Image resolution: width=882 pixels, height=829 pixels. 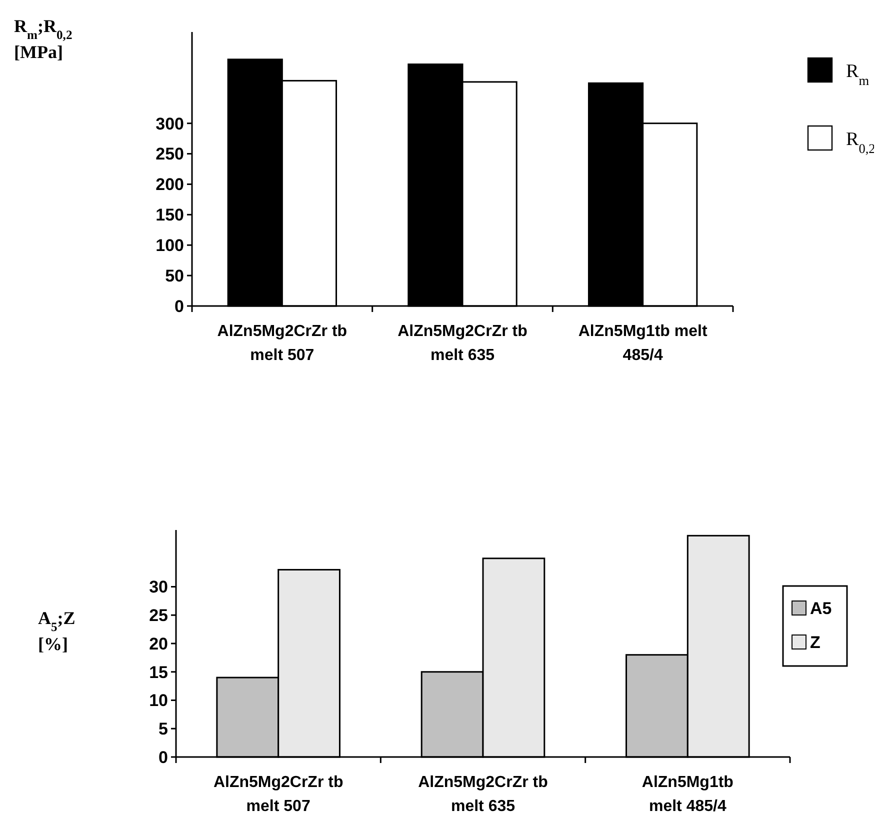 What do you see at coordinates (57, 631) in the screenshot?
I see `y-axis-title: A$_{5}$;Z [%]` at bounding box center [57, 631].